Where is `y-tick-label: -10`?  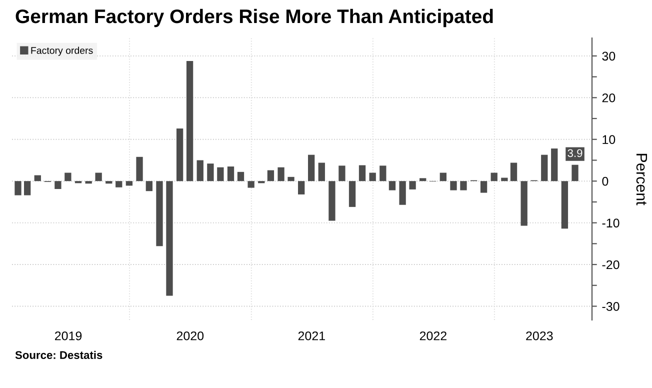 y-tick-label: -10 is located at coordinates (611, 223).